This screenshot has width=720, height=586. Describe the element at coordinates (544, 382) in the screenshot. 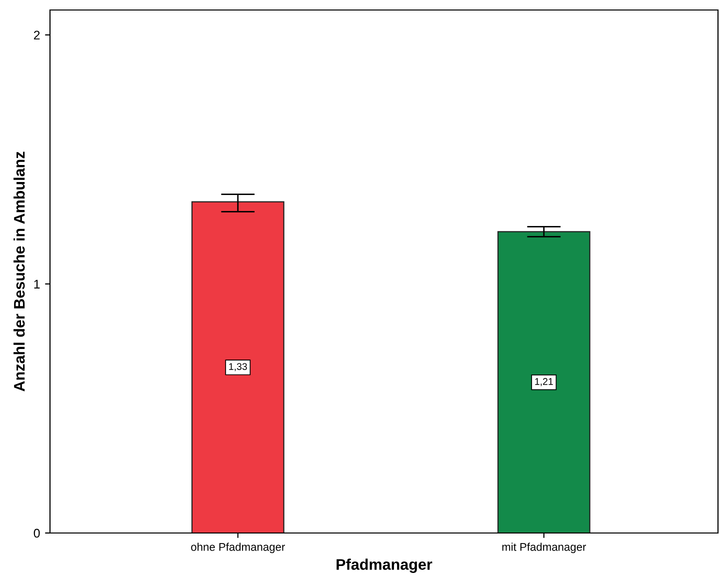

I see `data-label: 1,21` at that location.